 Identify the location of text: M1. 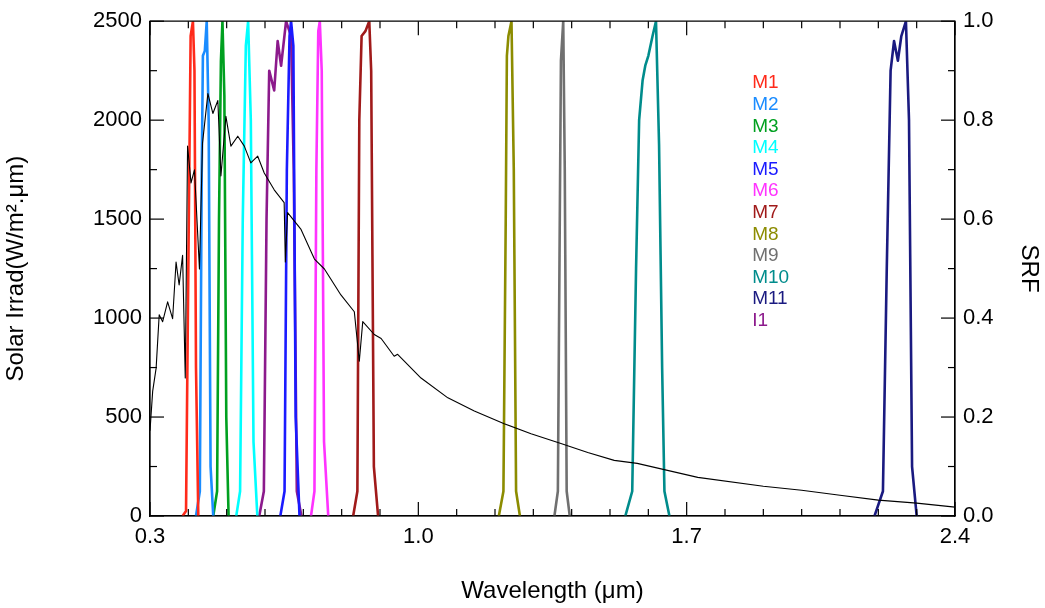
(765, 82).